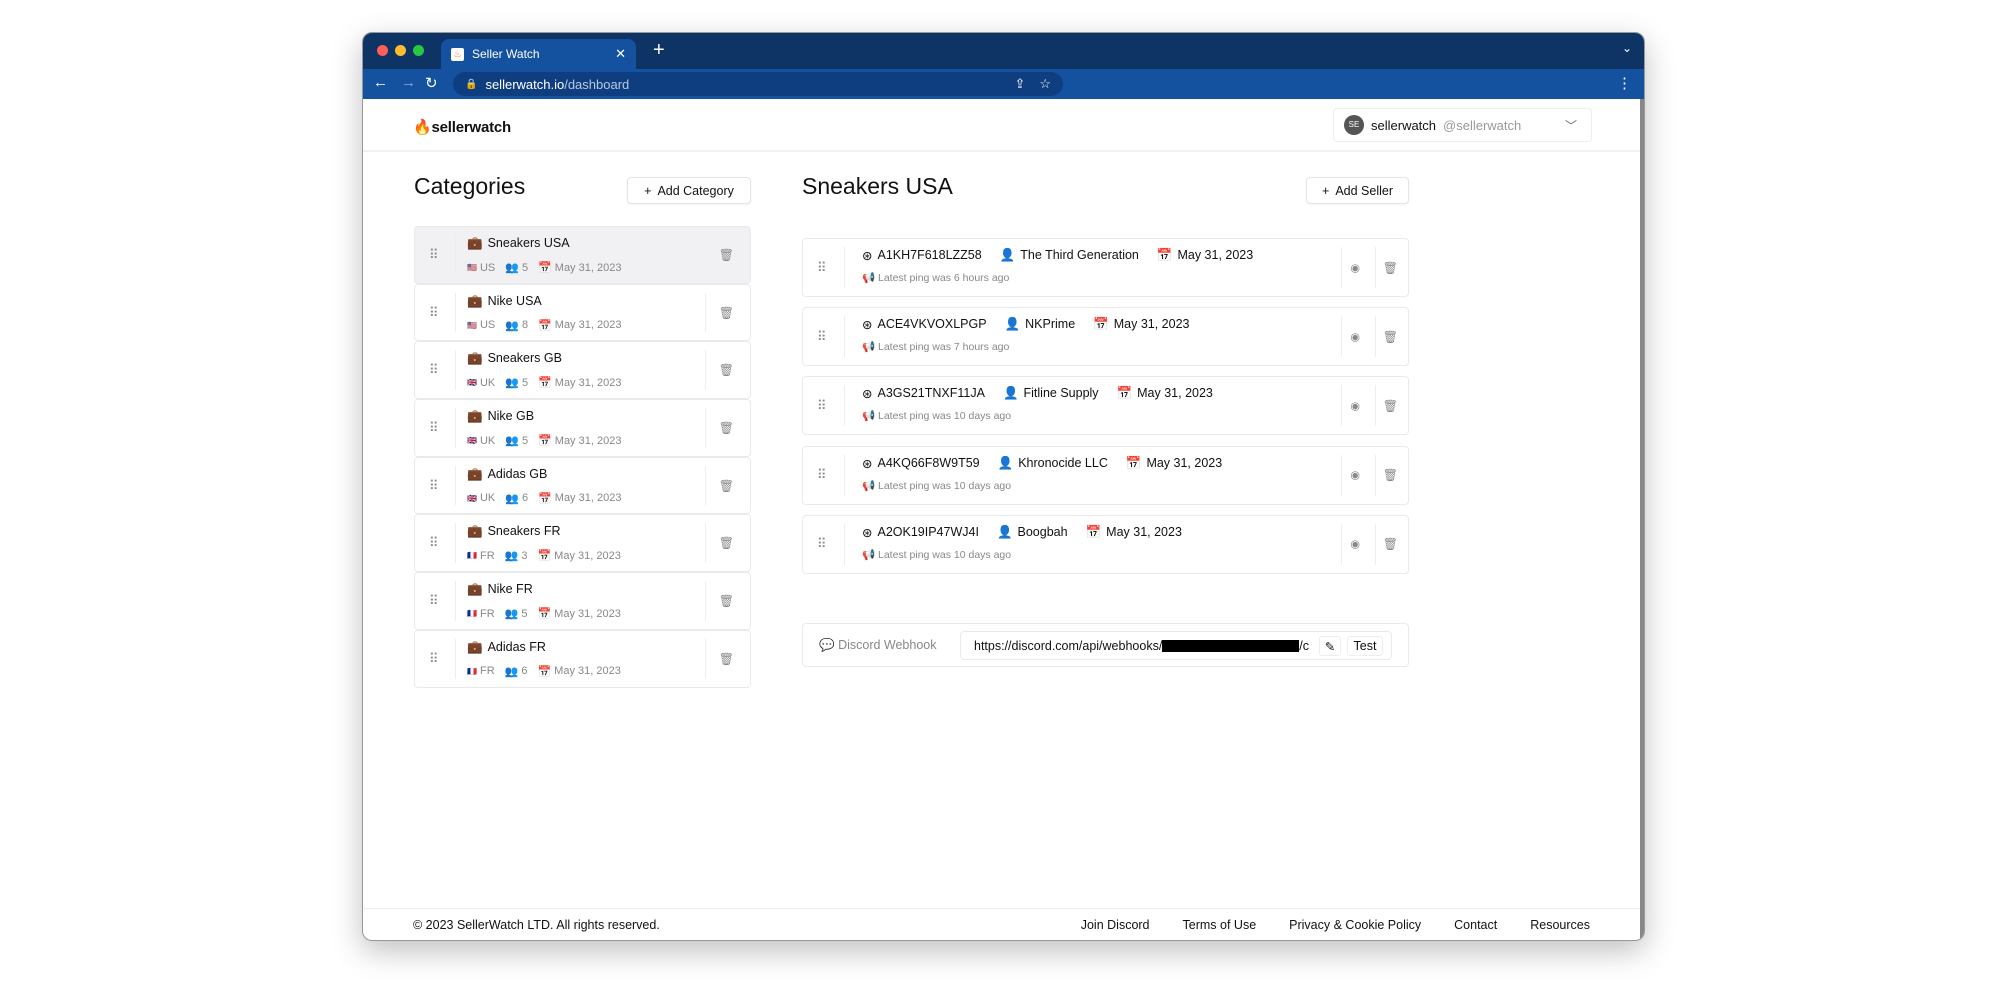 The image size is (2000, 1000). I want to click on forward-icon: →, so click(408, 82).